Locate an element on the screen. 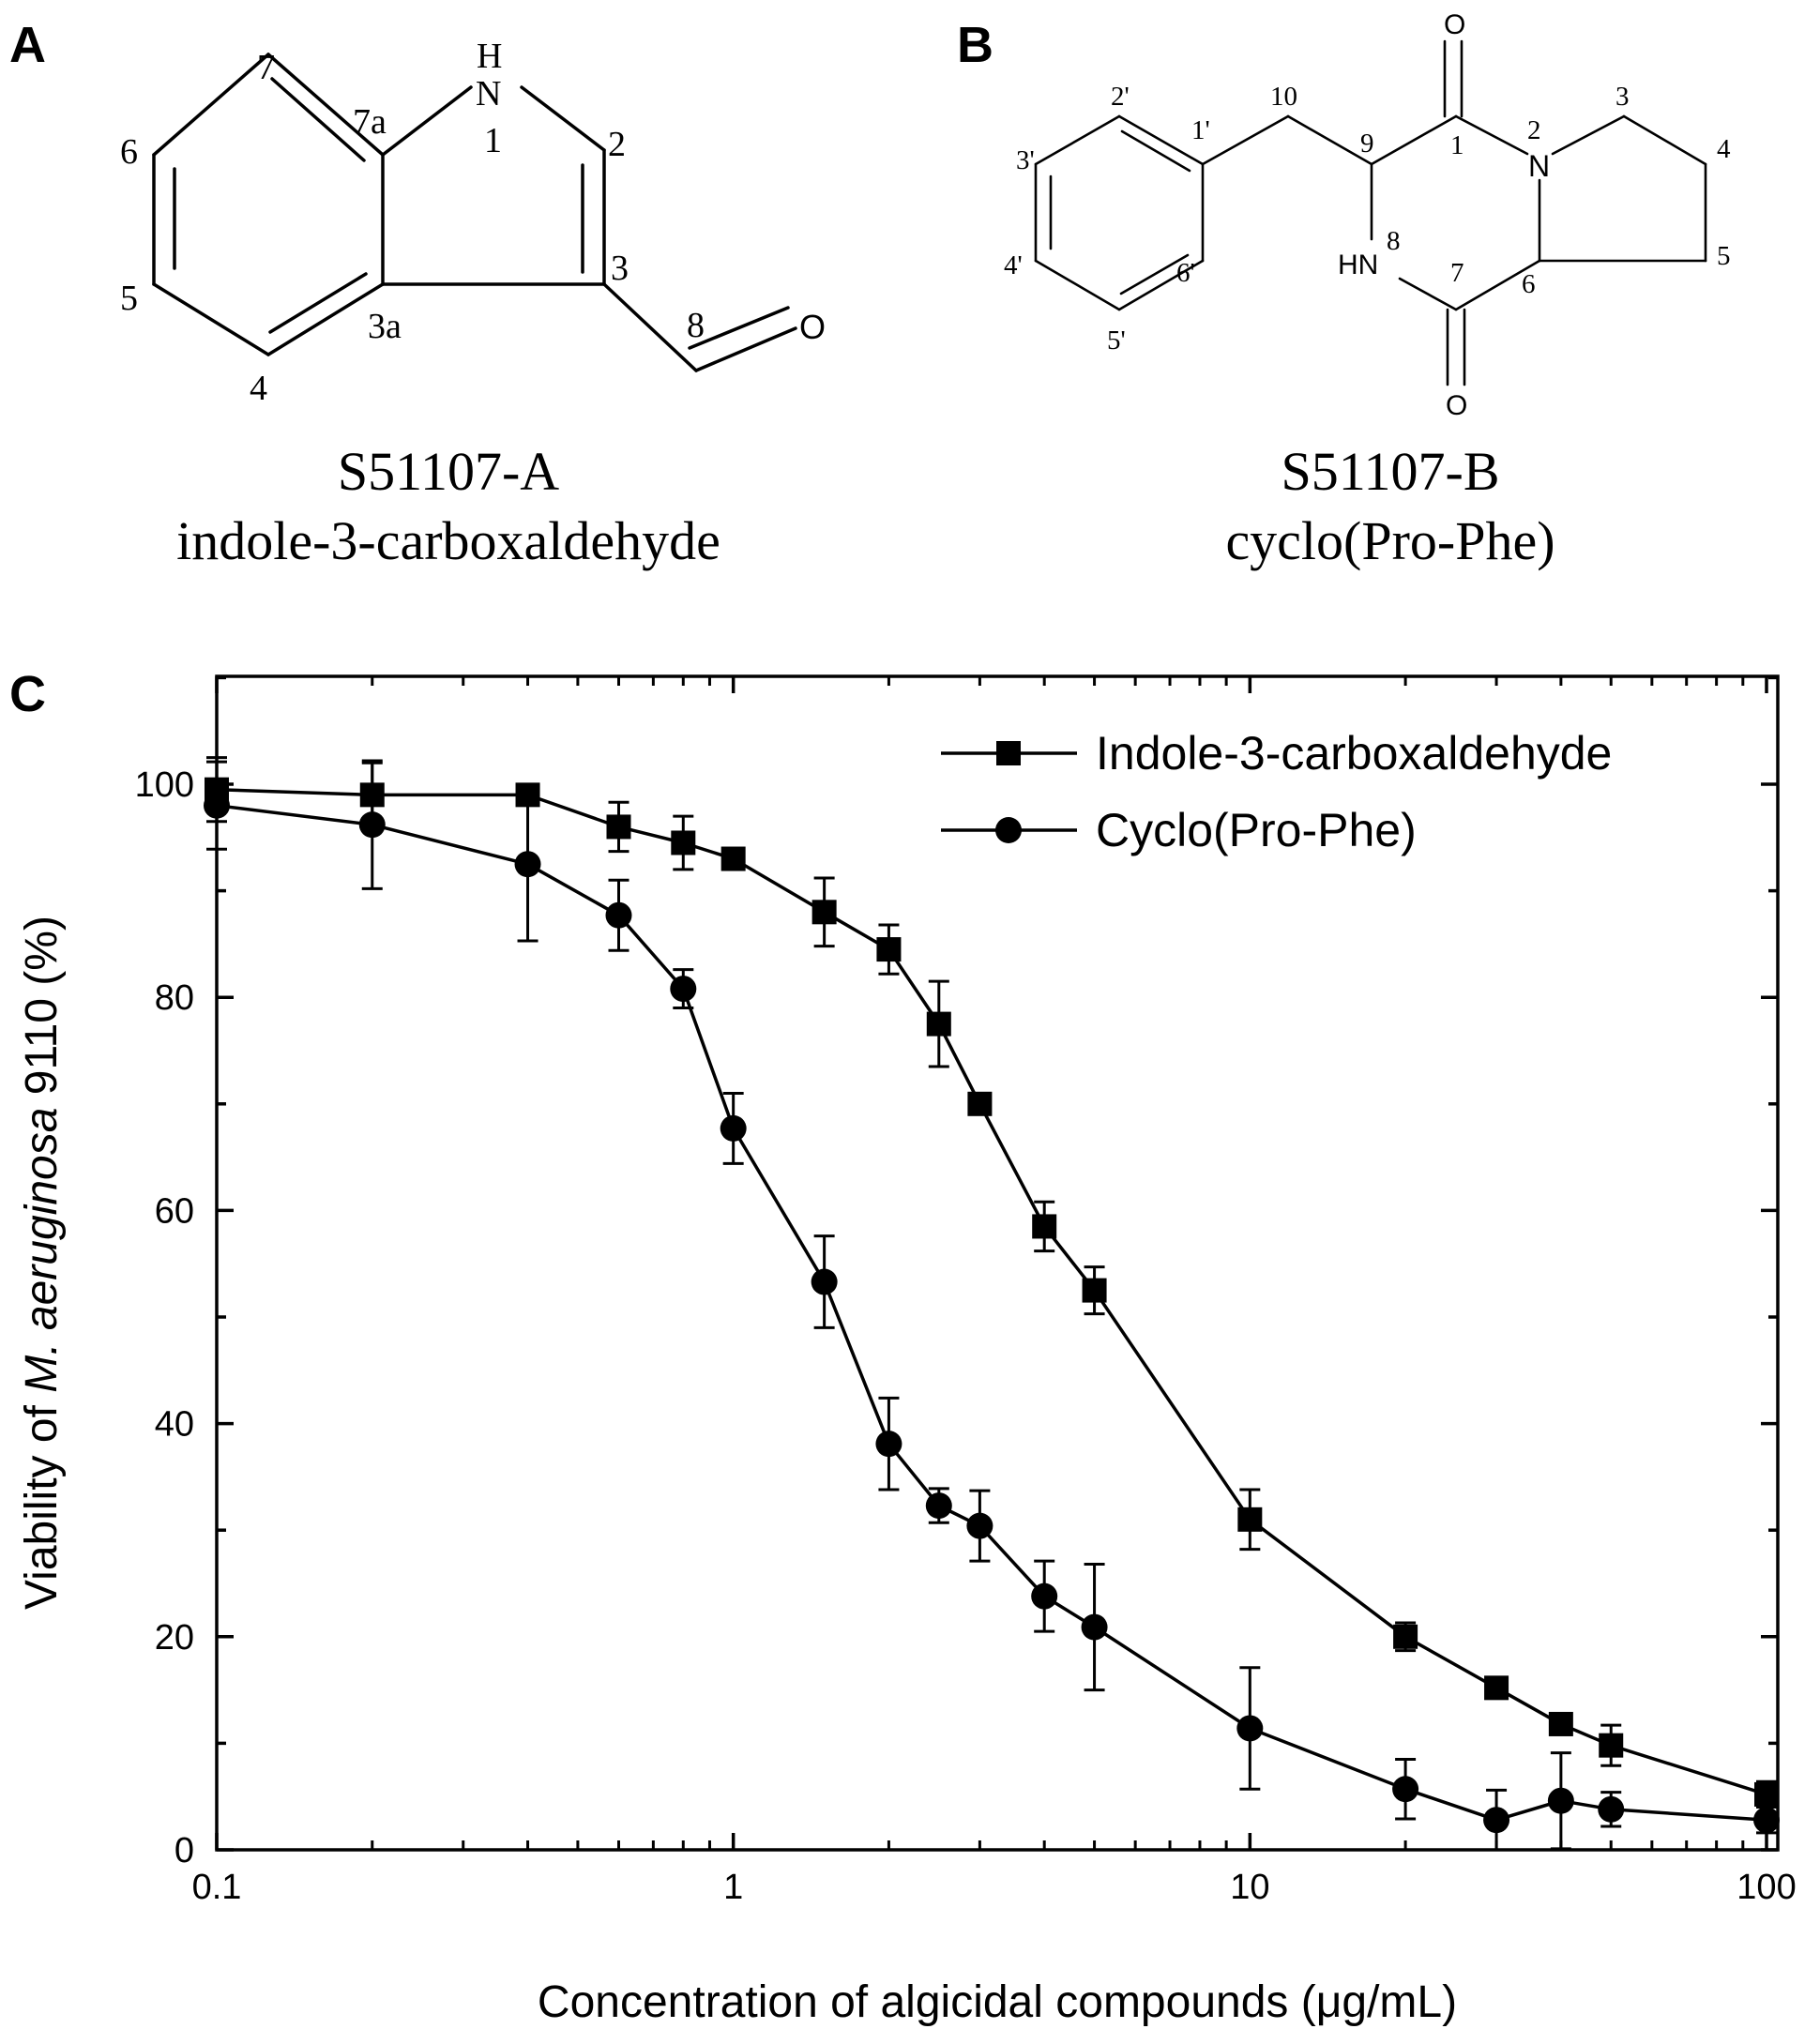 This screenshot has height=2044, width=1820. label-b-8: 8 is located at coordinates (1394, 241).